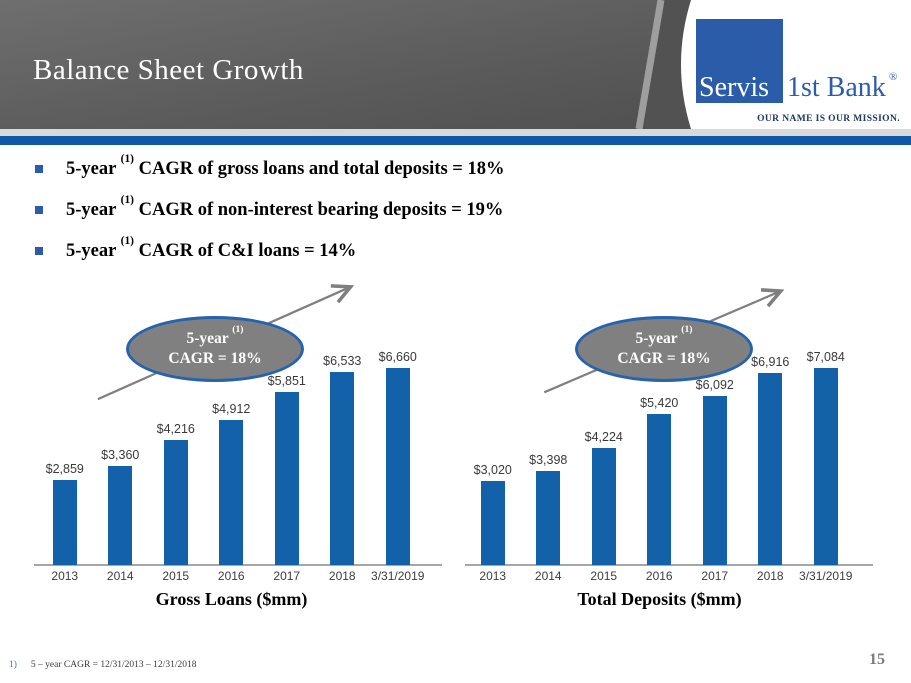  I want to click on bullet-item: 5-year (1) CAGR of C&I loans = 14%, so click(385, 248).